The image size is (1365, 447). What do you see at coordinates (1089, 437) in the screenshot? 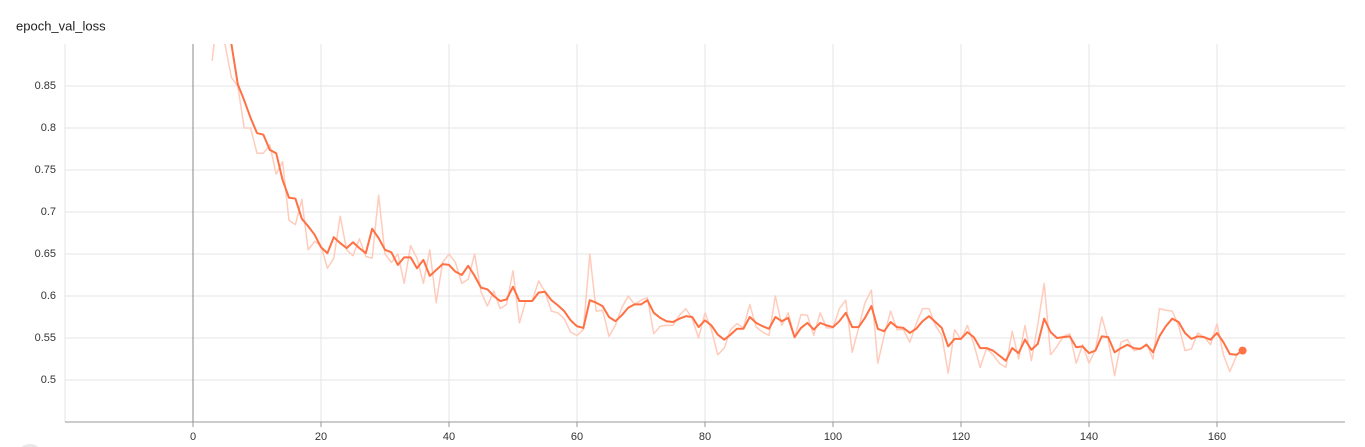
I see `x-tick-label: 140` at bounding box center [1089, 437].